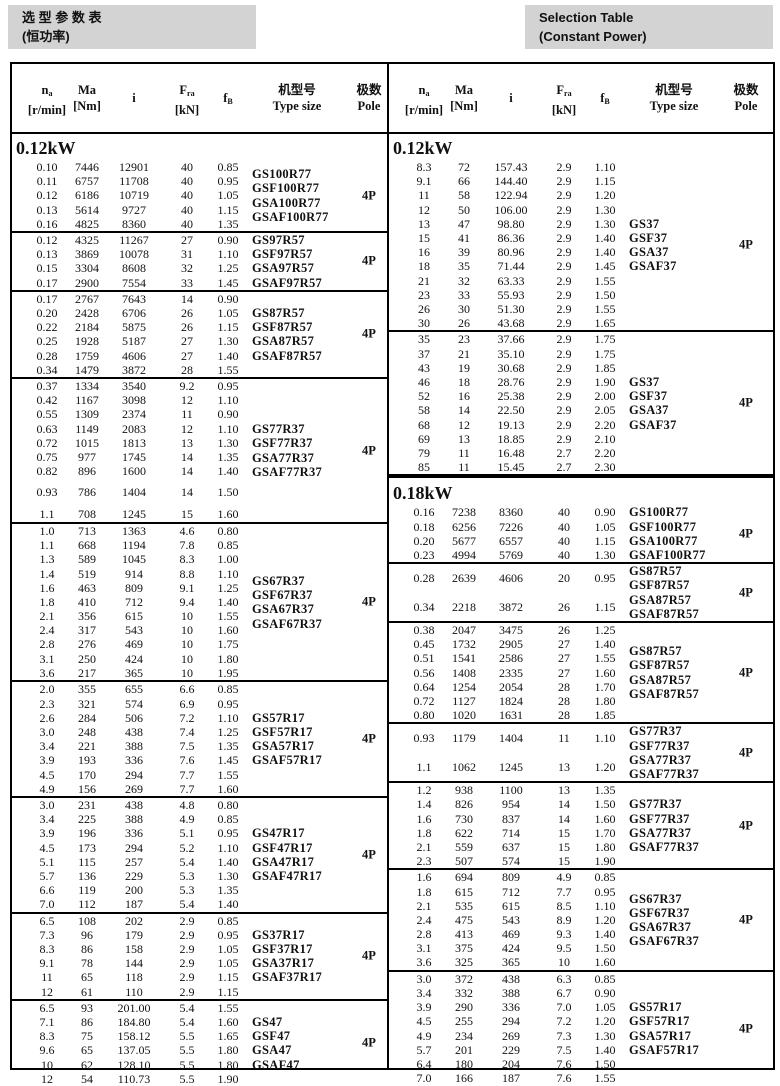 Image resolution: width=780 pixels, height=1086 pixels. I want to click on type-size: GS97R57, so click(278, 240).